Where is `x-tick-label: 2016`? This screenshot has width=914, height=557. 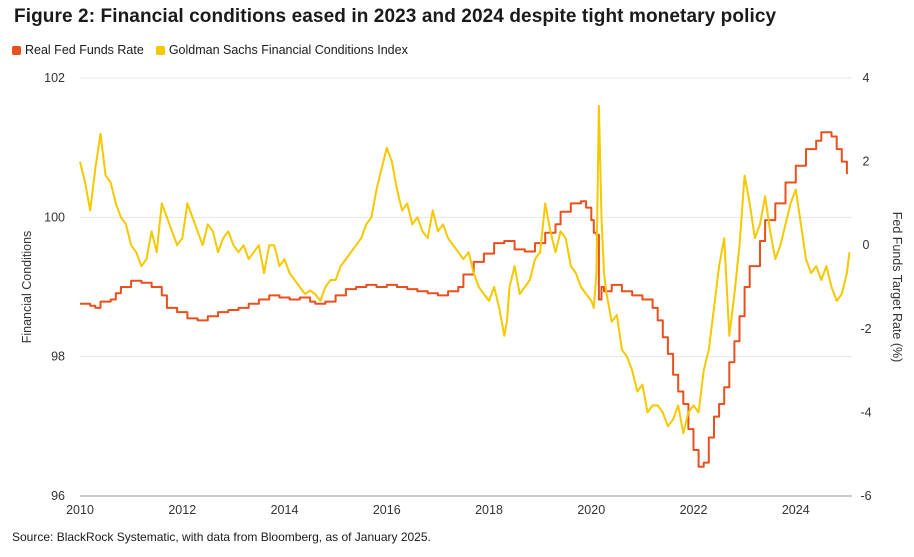
x-tick-label: 2016 is located at coordinates (387, 510).